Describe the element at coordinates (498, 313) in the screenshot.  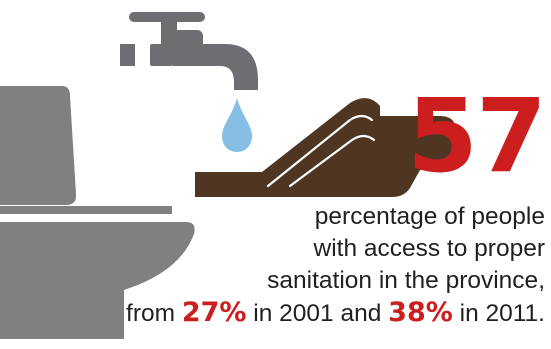
I see `caption-text: in 2011.` at that location.